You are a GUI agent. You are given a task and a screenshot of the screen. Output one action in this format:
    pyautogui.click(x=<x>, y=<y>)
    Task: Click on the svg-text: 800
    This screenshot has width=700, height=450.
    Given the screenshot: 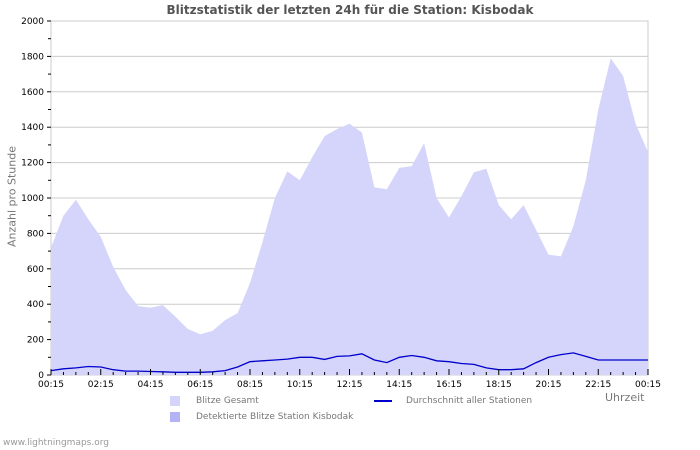 What is the action you would take?
    pyautogui.click(x=35, y=234)
    